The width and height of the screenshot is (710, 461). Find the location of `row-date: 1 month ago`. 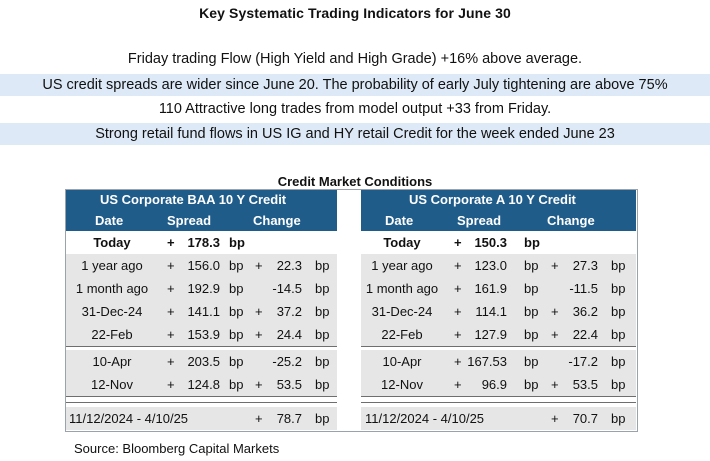

row-date: 1 month ago is located at coordinates (112, 288).